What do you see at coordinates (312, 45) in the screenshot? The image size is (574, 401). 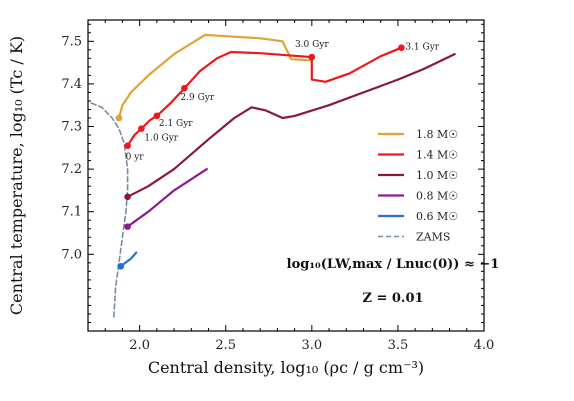 I see `marker-label-5: 3.0 Gyr` at bounding box center [312, 45].